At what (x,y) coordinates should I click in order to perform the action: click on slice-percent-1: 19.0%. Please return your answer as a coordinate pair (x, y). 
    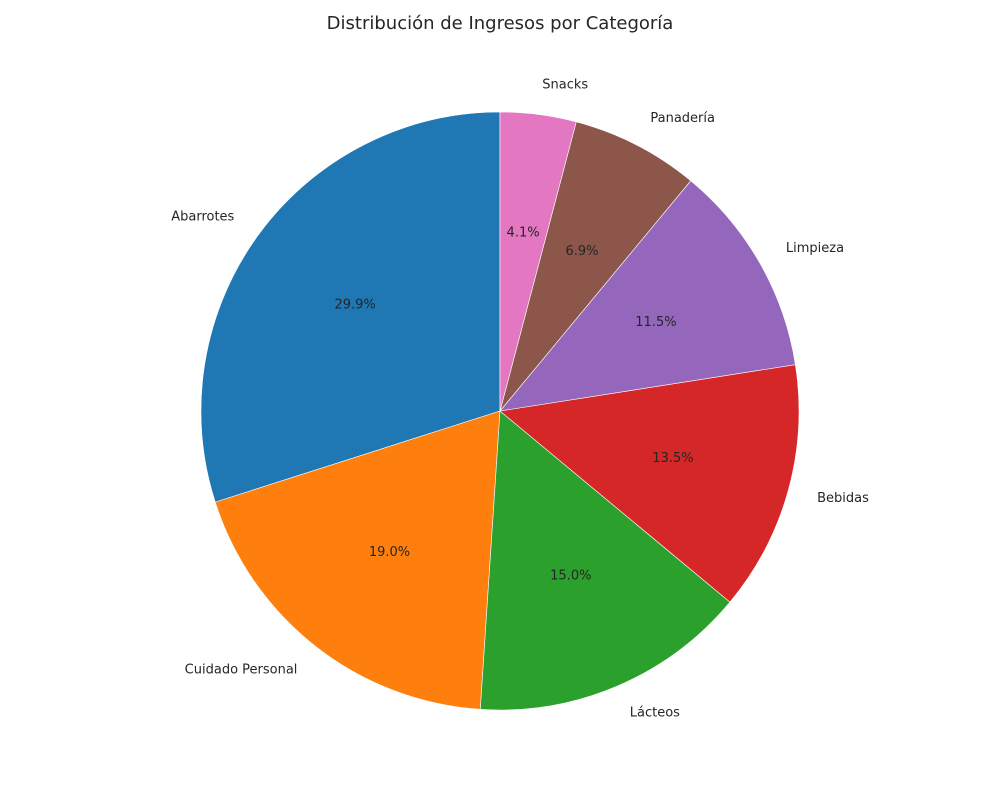
    Looking at the image, I should click on (389, 552).